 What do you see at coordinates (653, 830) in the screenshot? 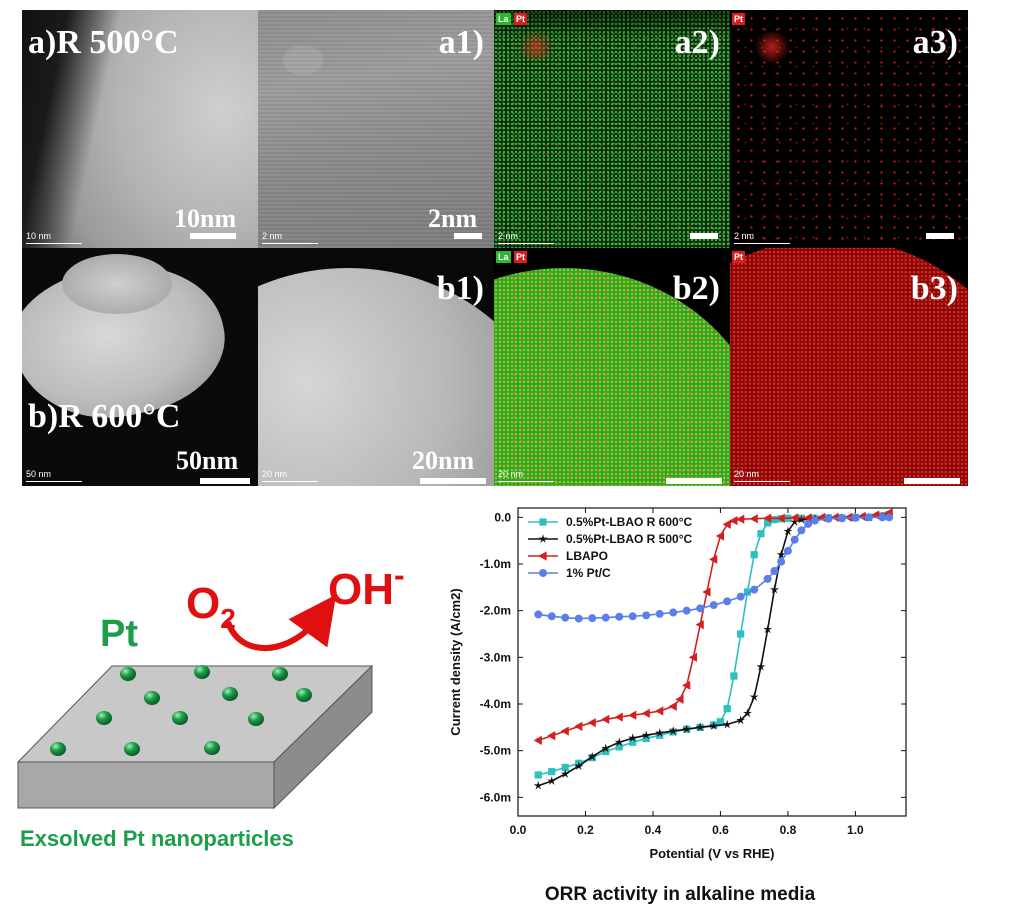
I see `x-tick-label: 0.4` at bounding box center [653, 830].